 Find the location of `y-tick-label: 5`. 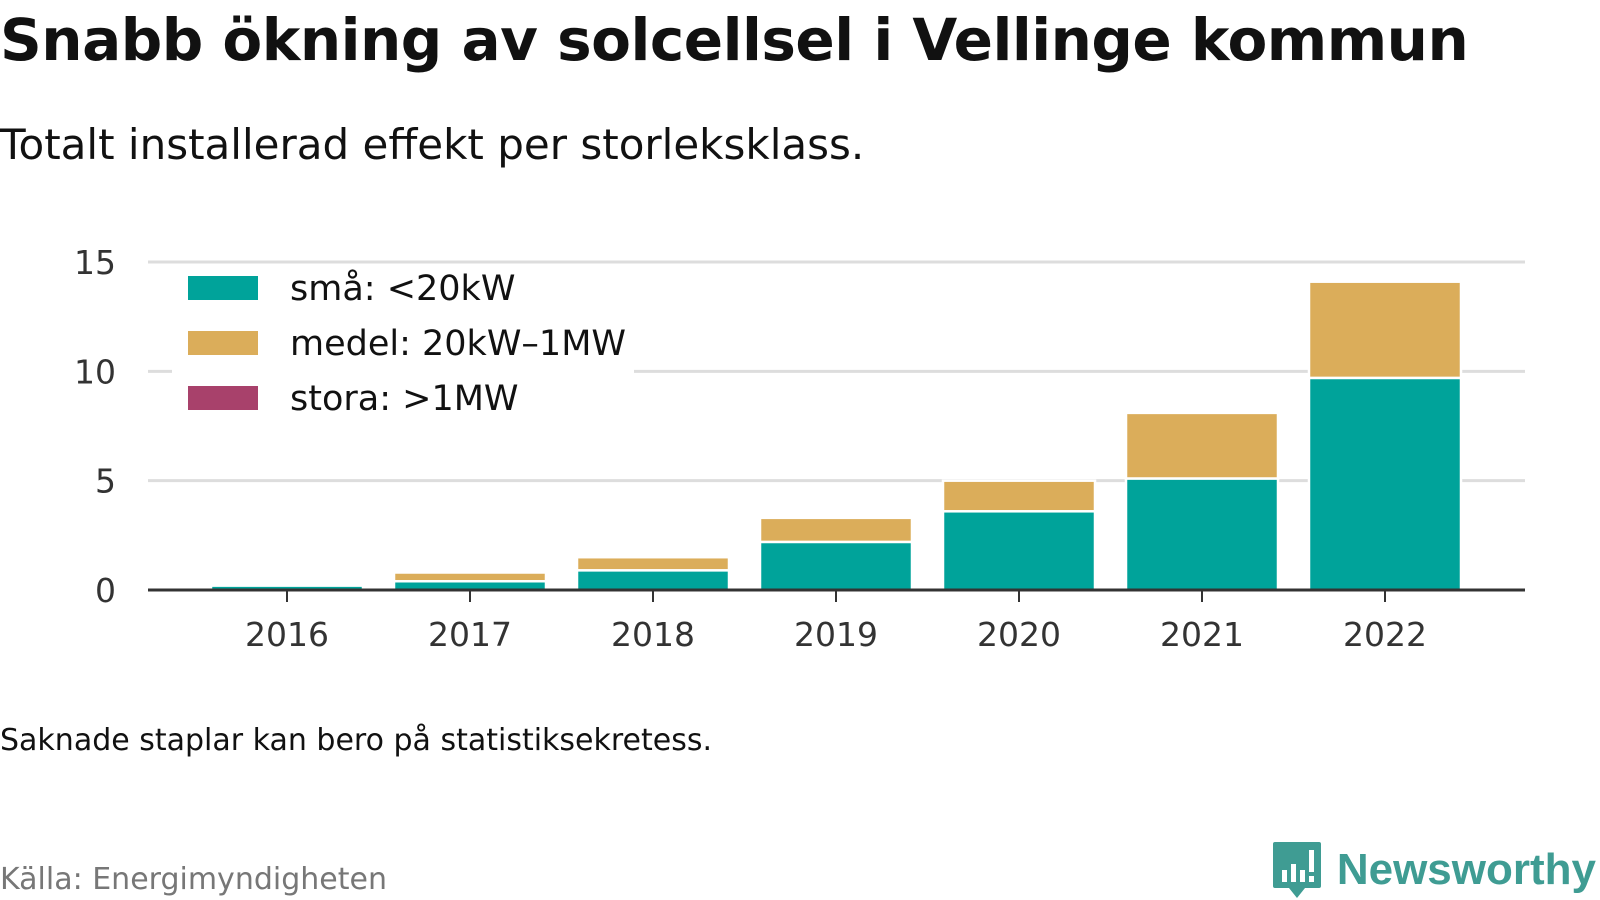

y-tick-label: 5 is located at coordinates (105, 481).